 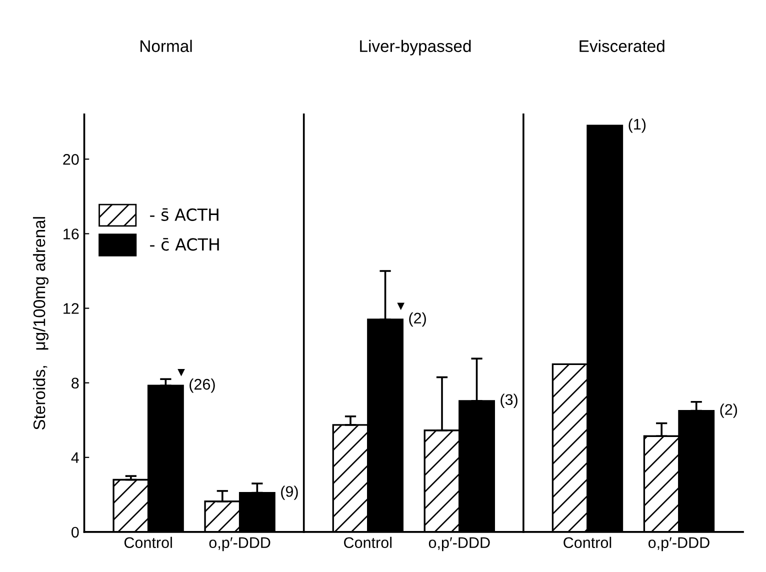 I want to click on y-tick-label: 4, so click(x=75, y=457).